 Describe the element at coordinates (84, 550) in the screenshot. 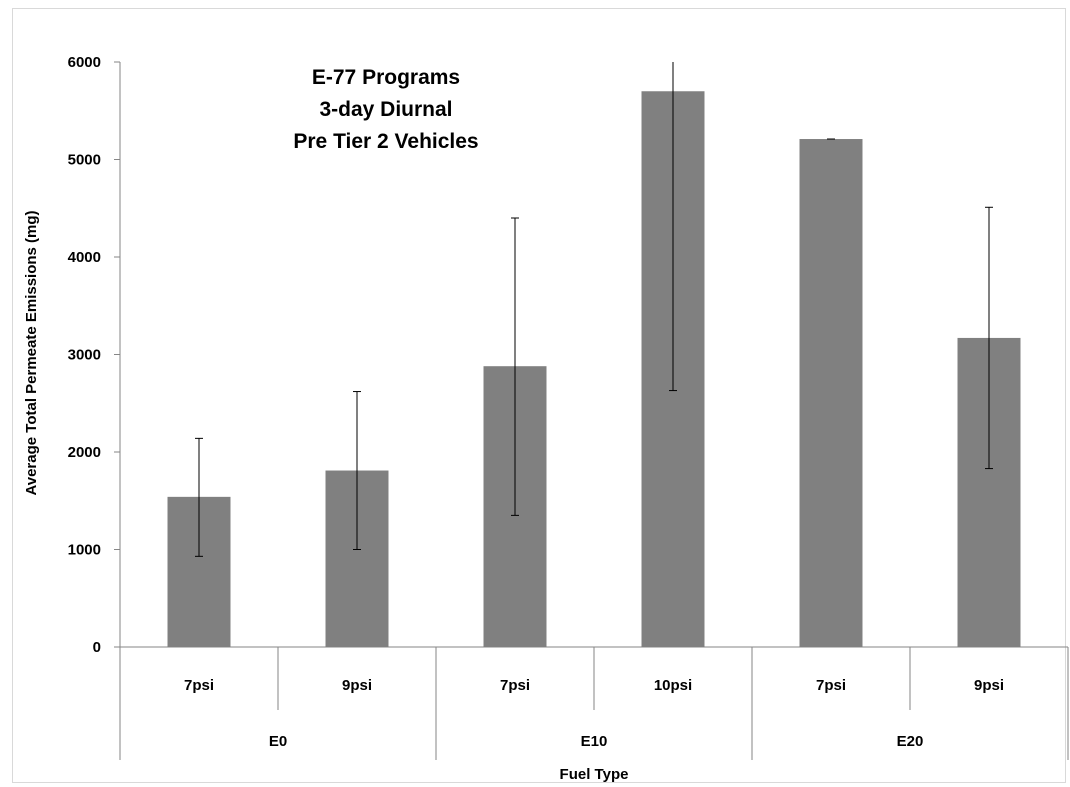

I see `y-tick-label: 1000` at that location.